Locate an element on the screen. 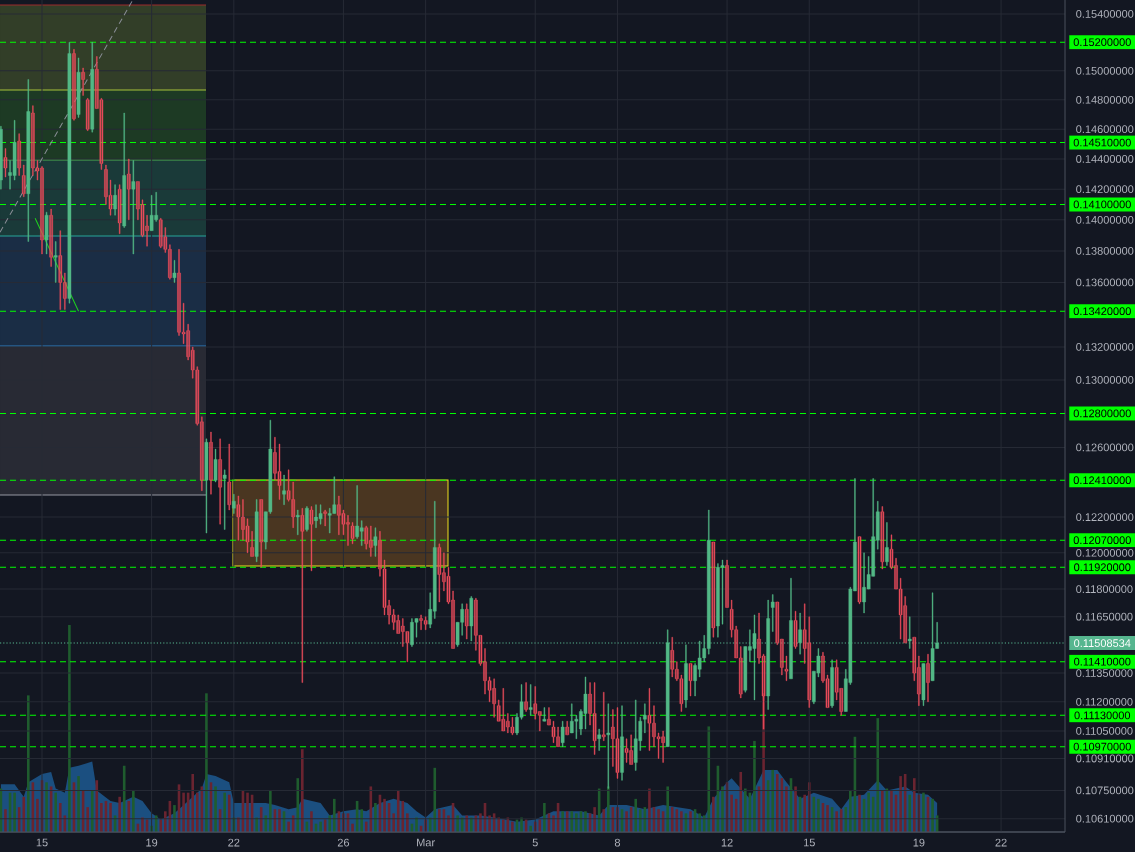  ref-line-label: 0.11508534 is located at coordinates (1102, 643).